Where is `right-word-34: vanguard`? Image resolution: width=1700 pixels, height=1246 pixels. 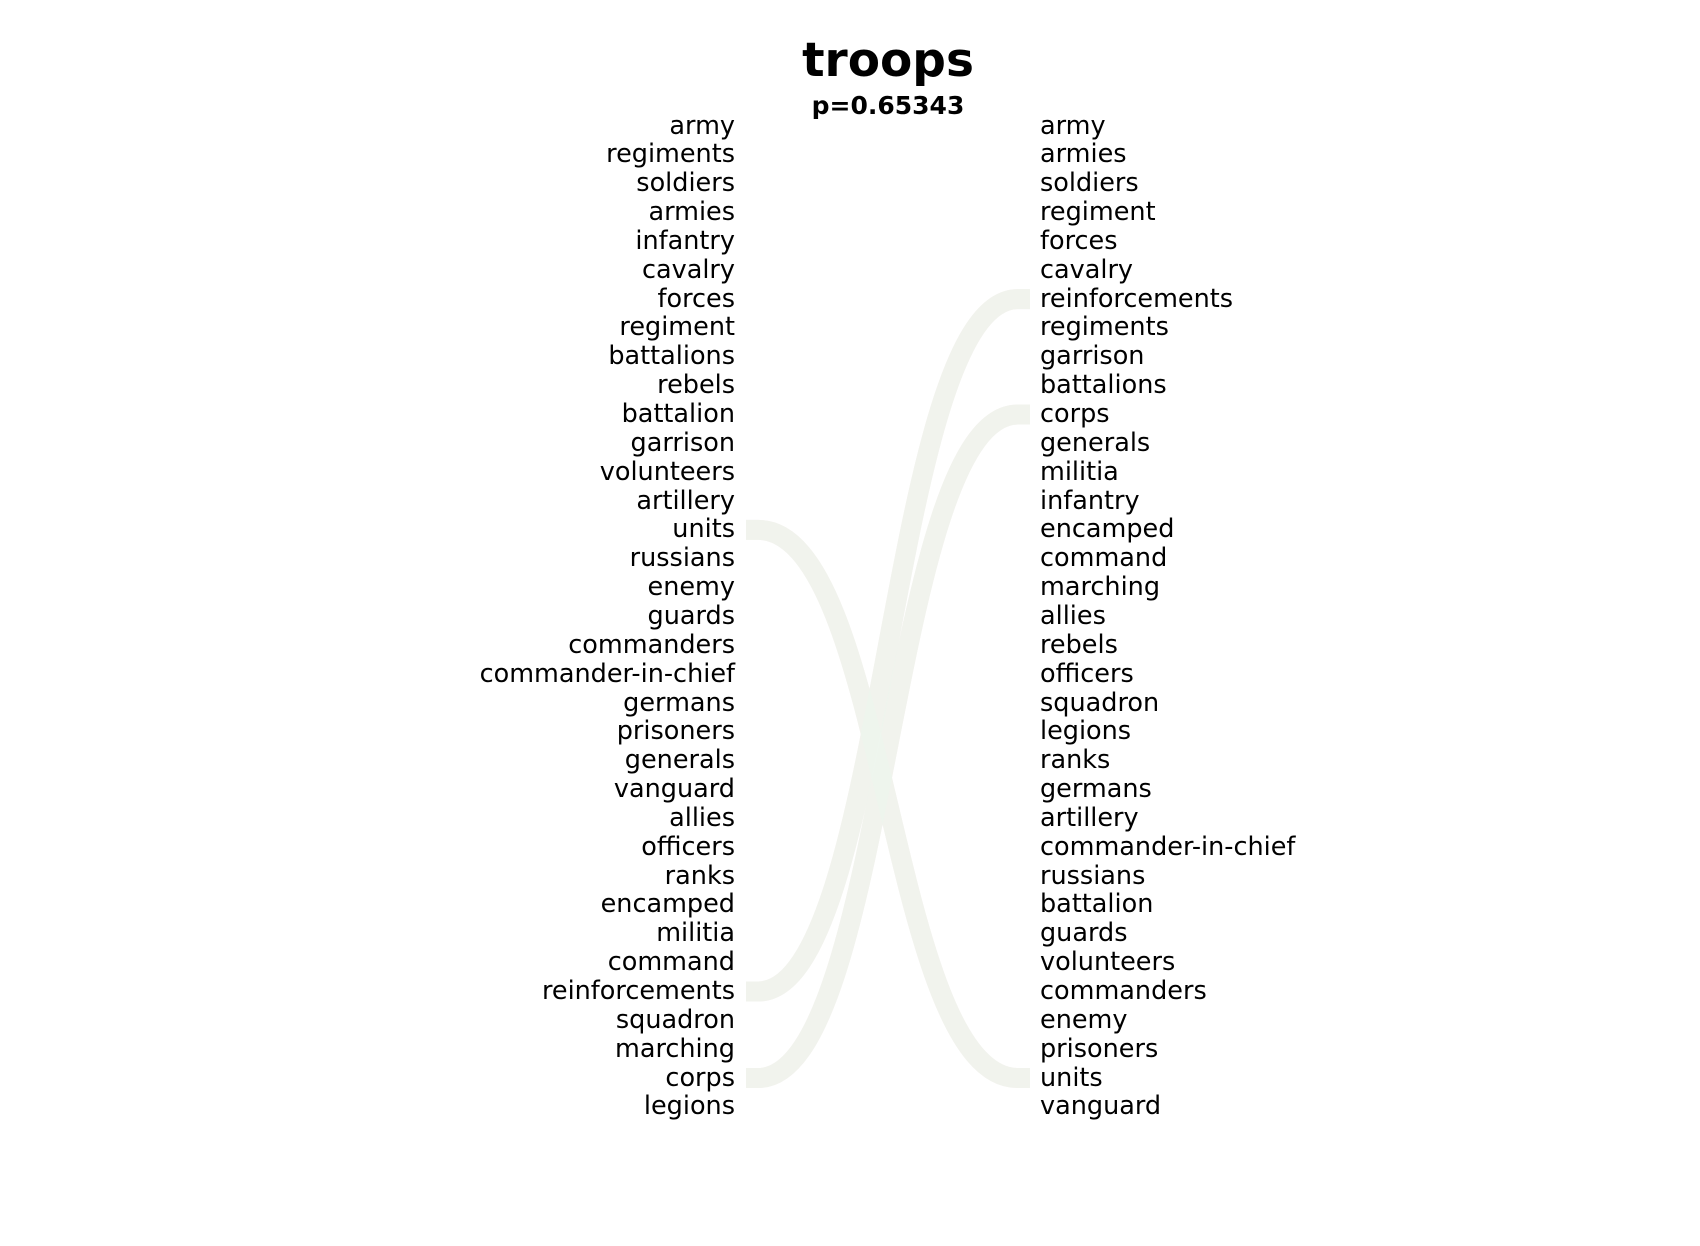
right-word-34: vanguard is located at coordinates (1101, 1106).